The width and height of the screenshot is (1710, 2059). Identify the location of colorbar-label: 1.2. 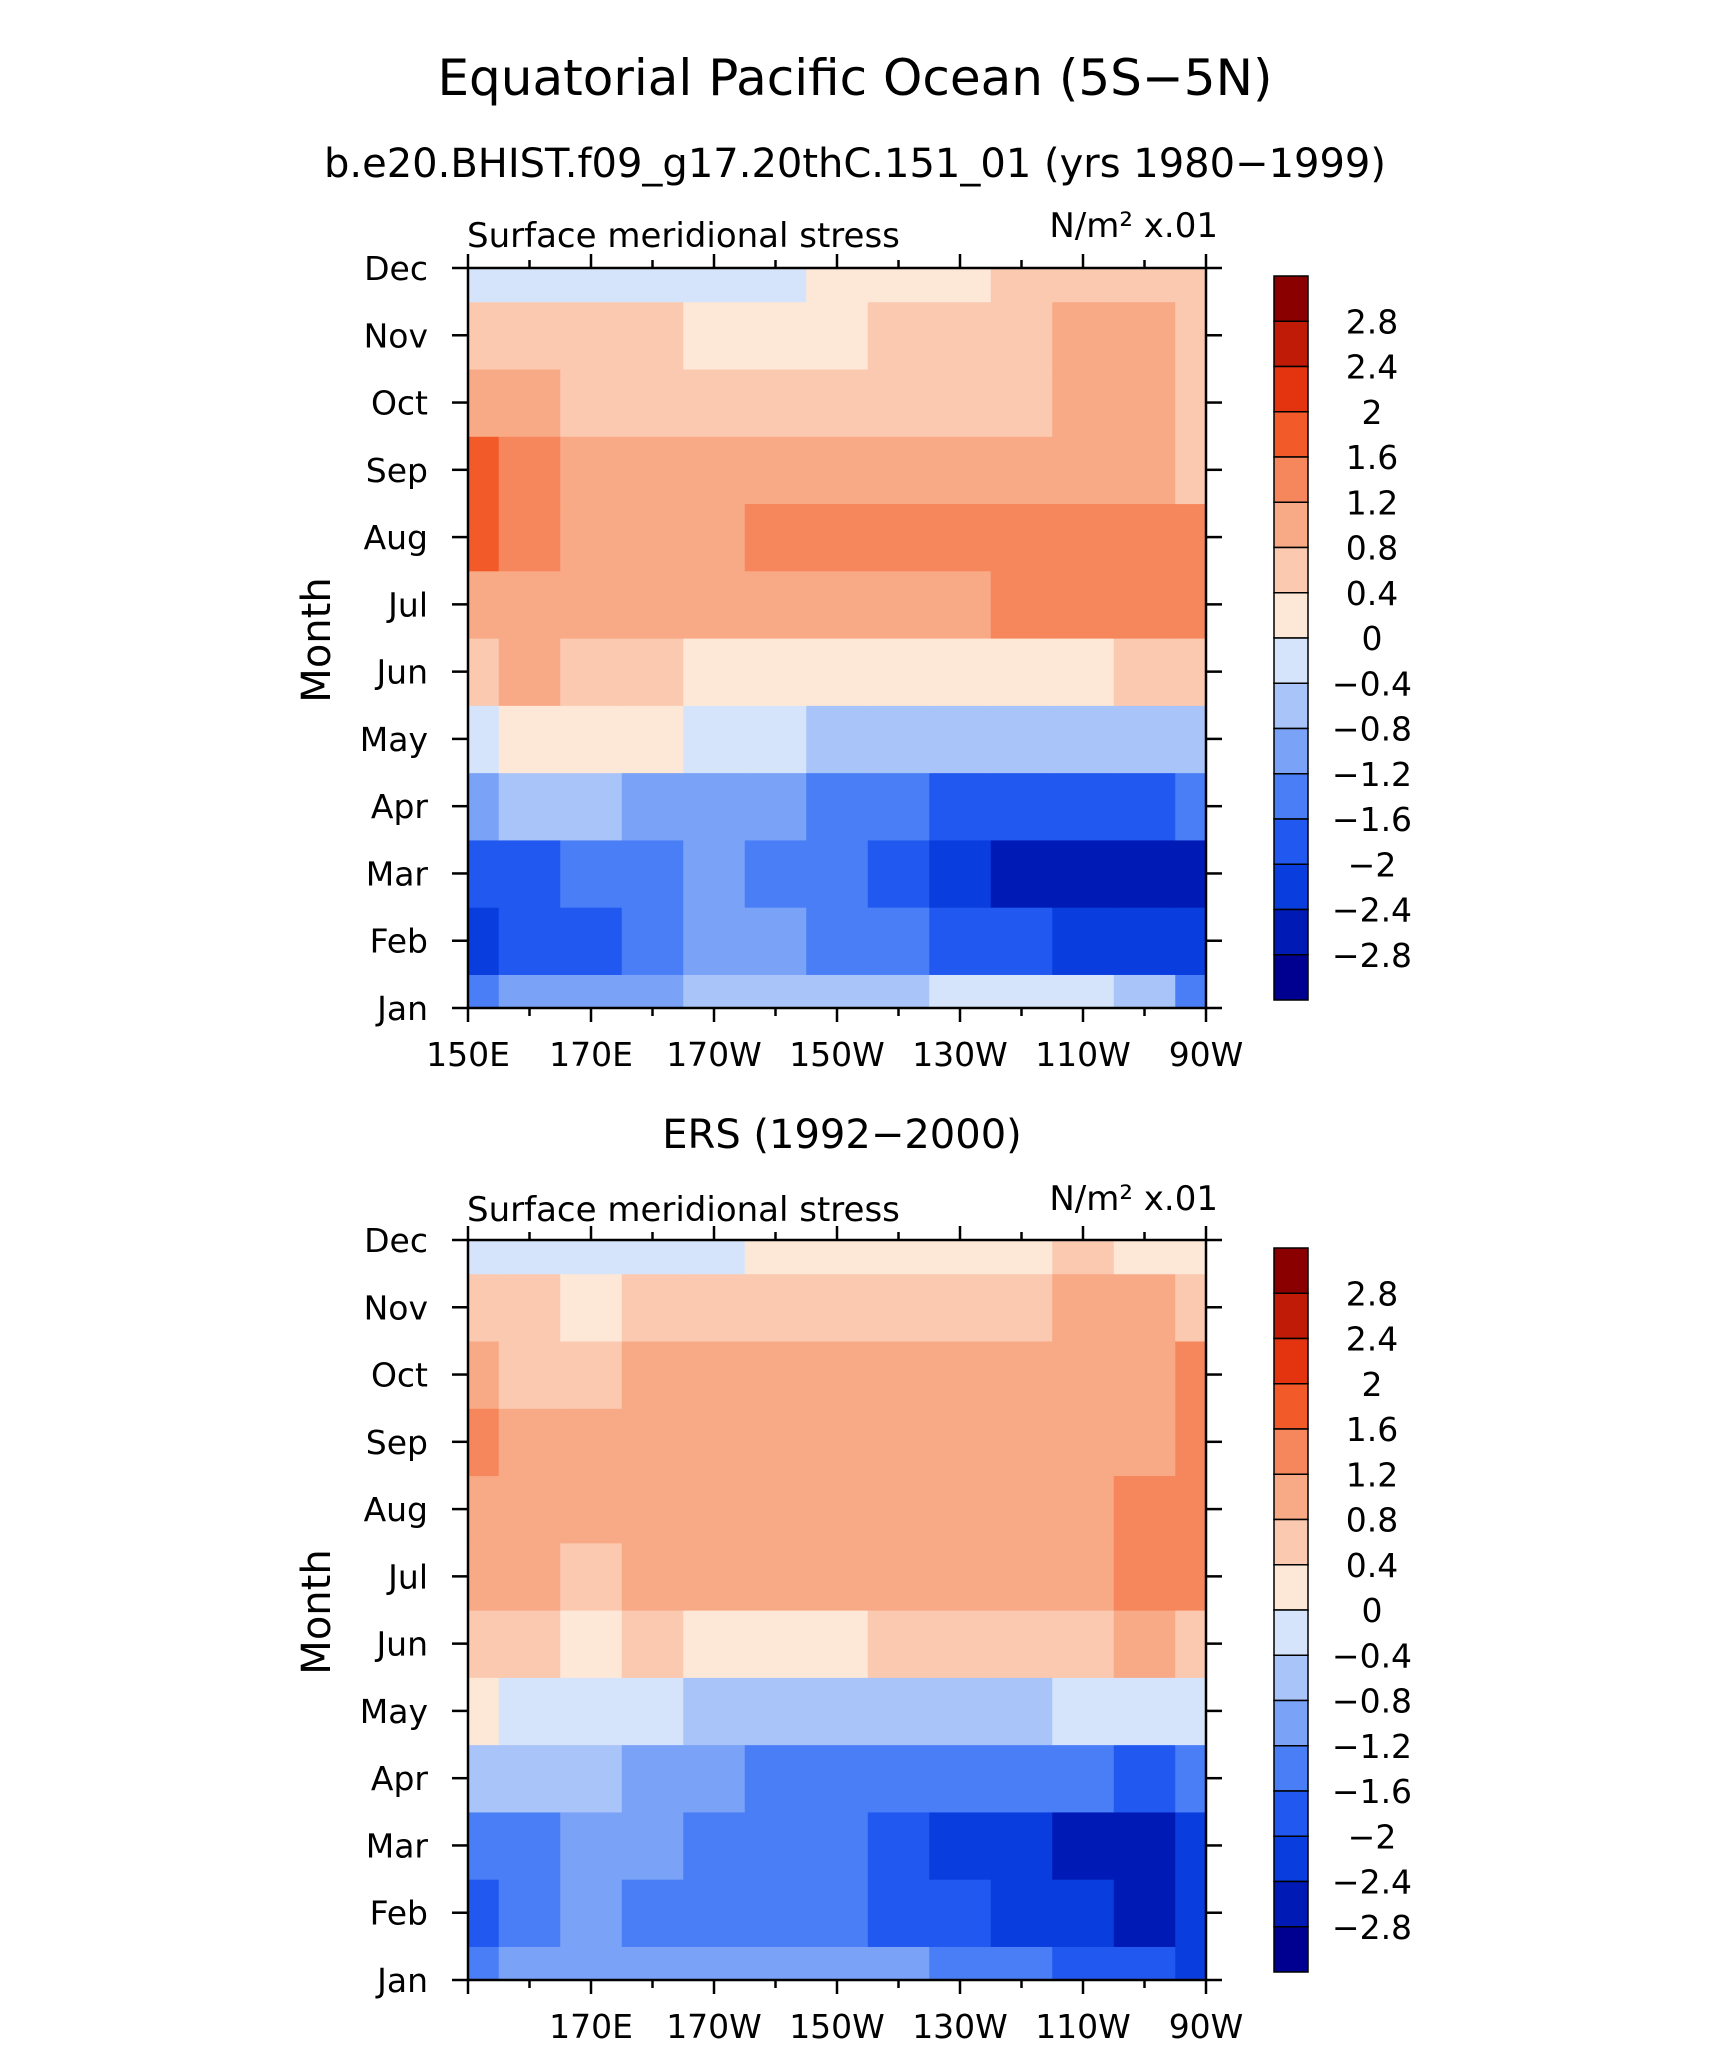
(1372, 1474).